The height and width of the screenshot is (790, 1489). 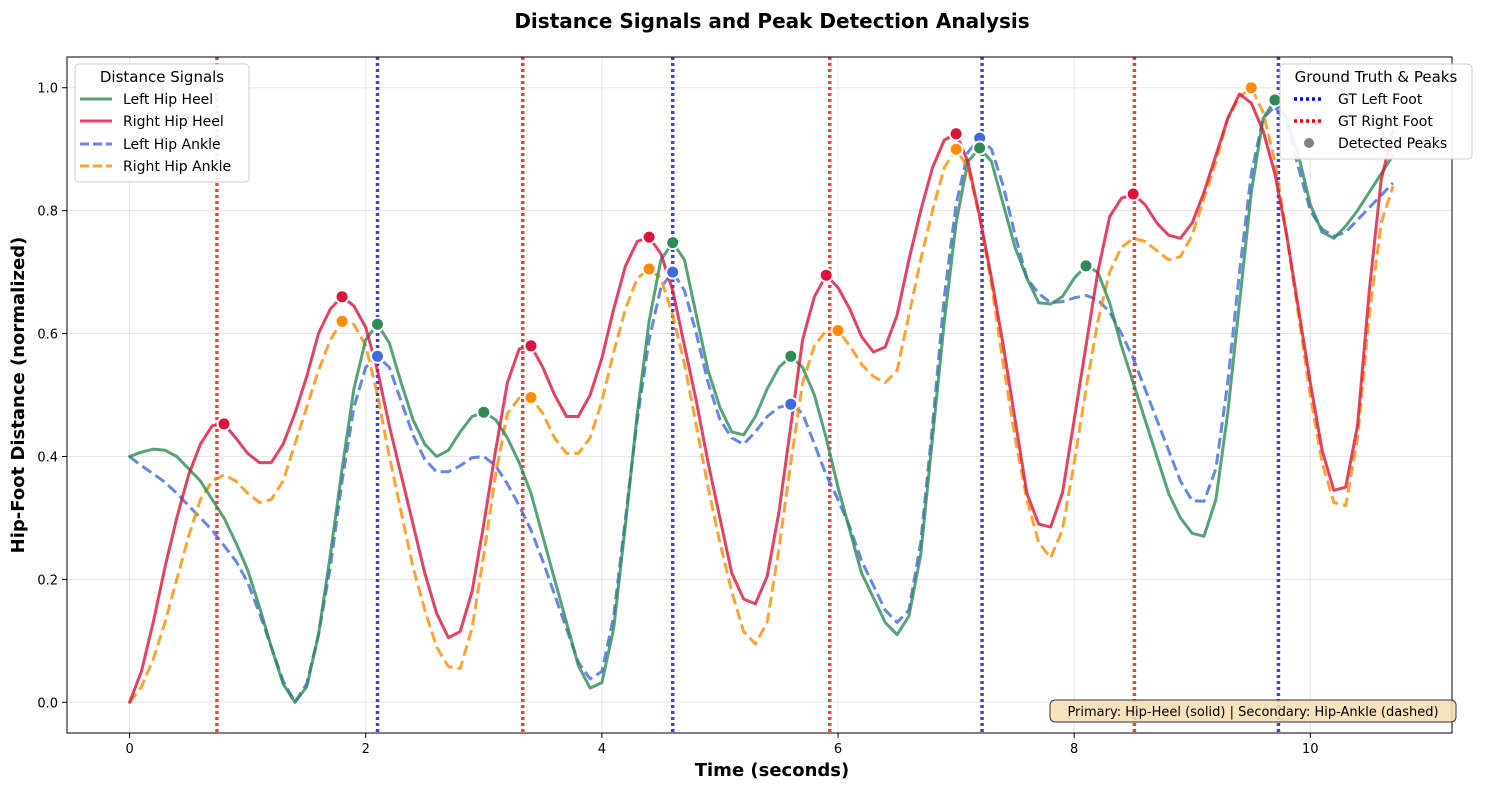 What do you see at coordinates (772, 770) in the screenshot?
I see `x-axis-label: Time (seconds)` at bounding box center [772, 770].